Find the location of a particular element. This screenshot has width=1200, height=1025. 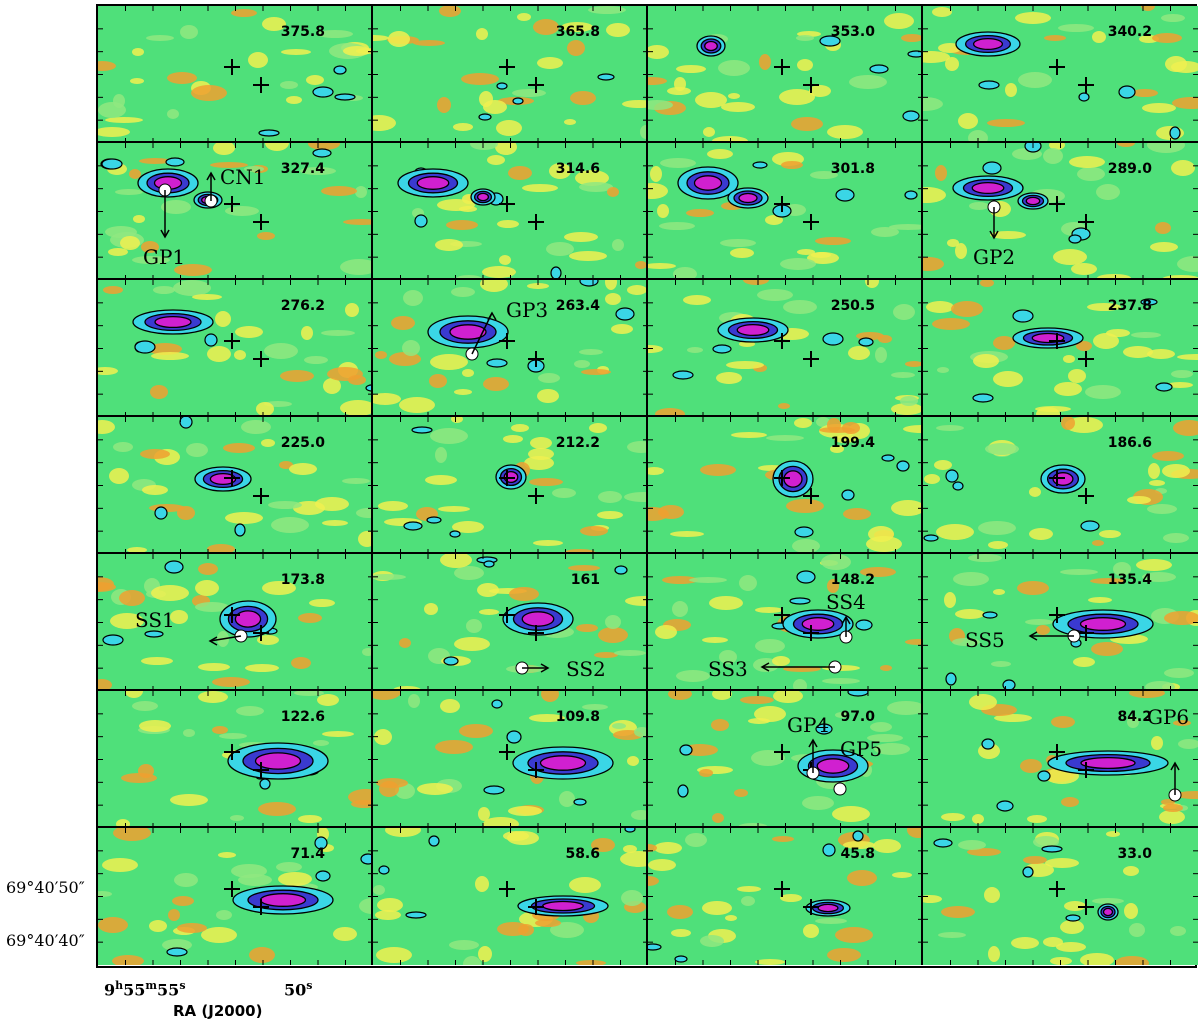

channel-panel: 186.6 is located at coordinates (1060, 485).